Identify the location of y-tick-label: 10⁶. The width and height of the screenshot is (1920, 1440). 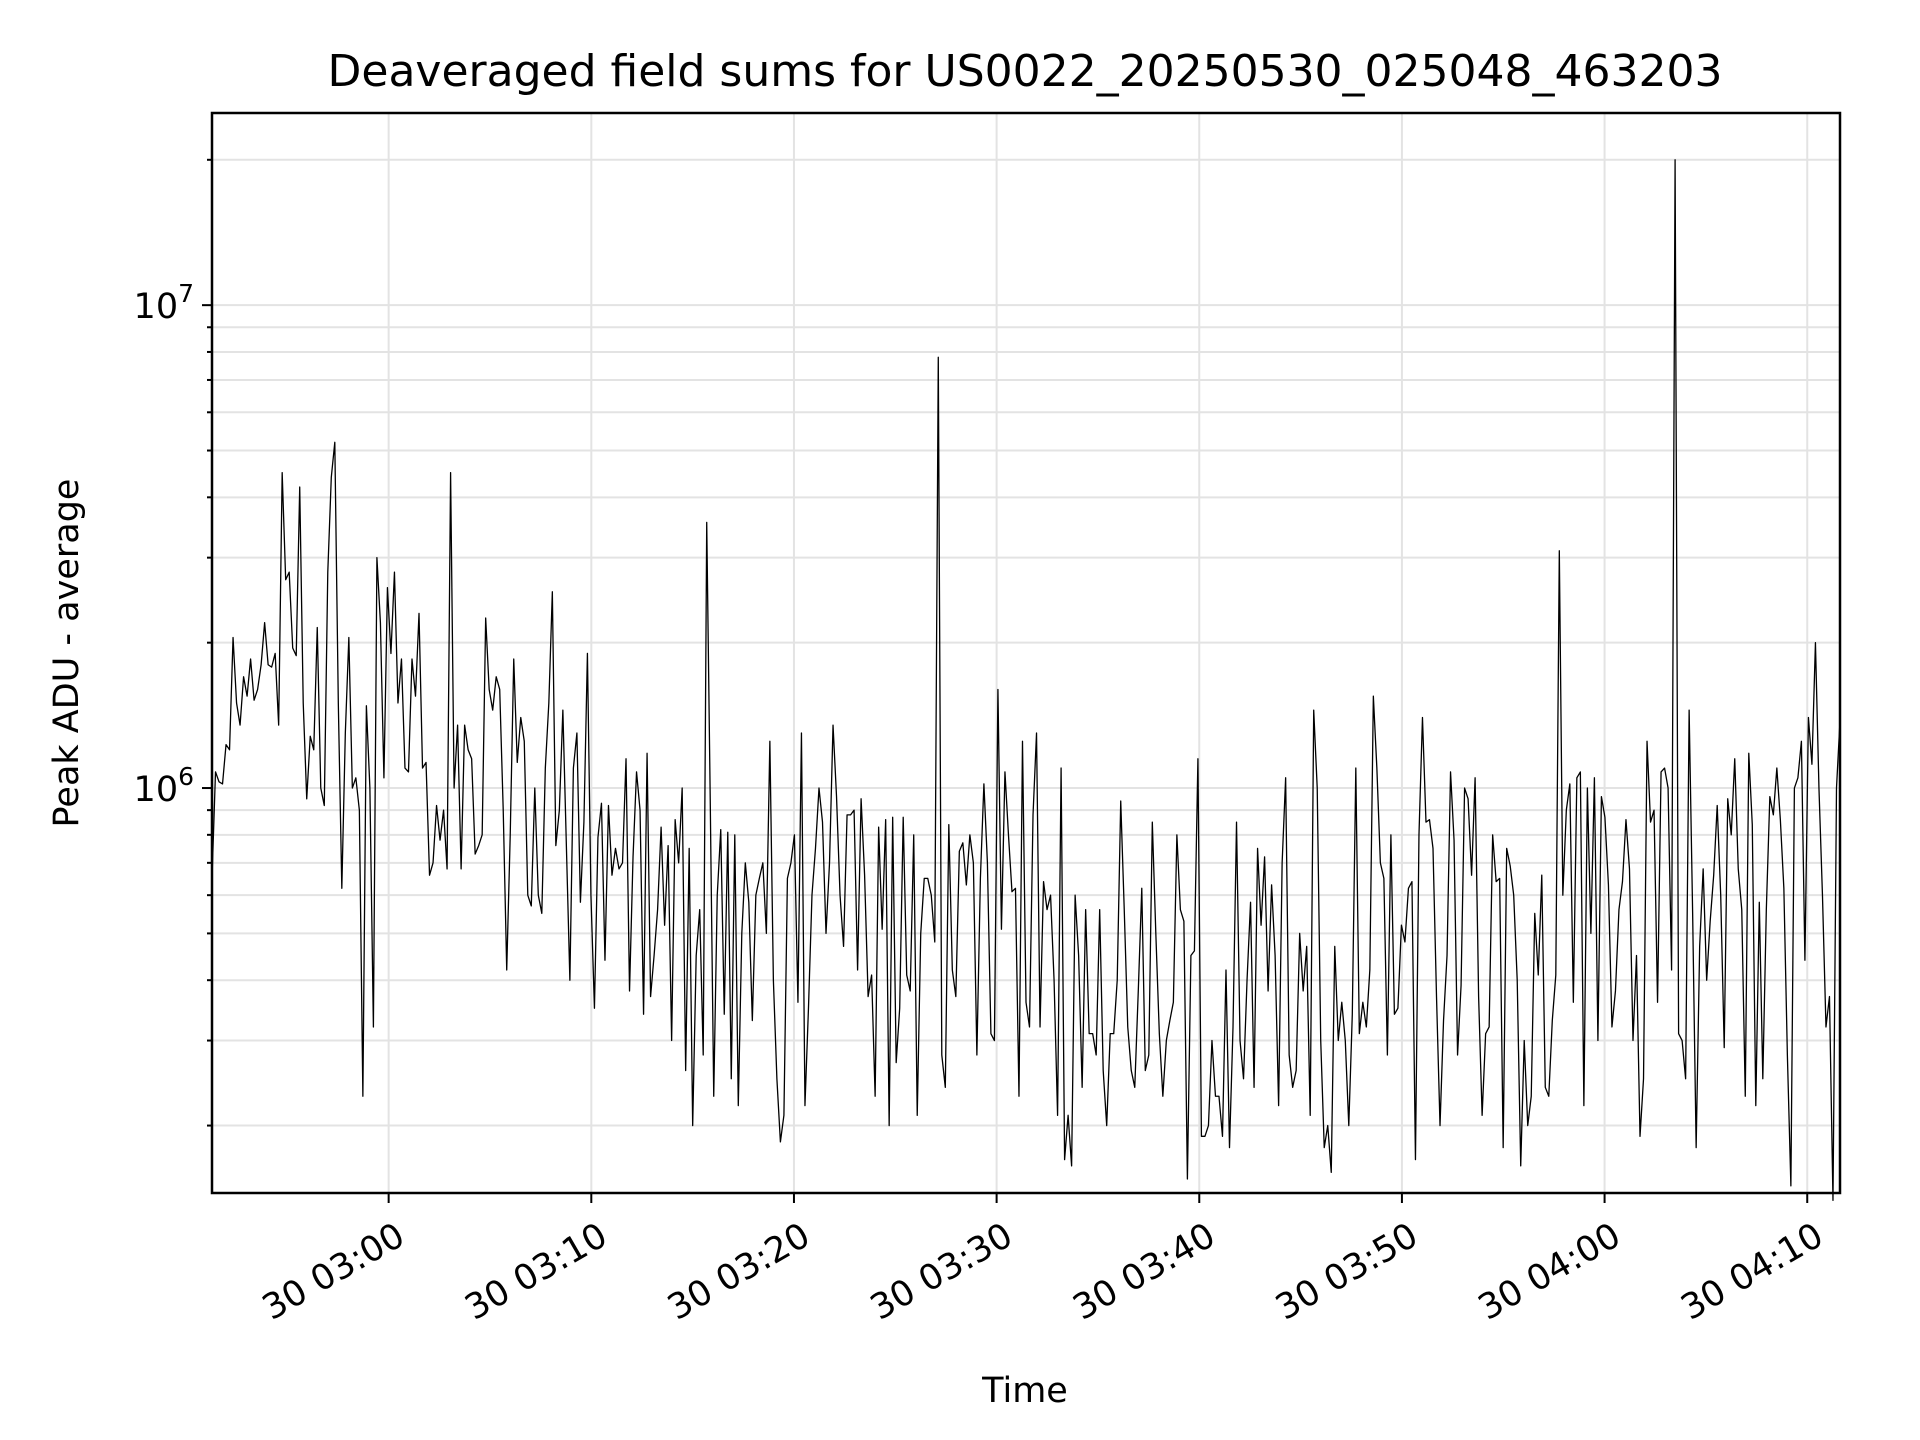
(164, 786).